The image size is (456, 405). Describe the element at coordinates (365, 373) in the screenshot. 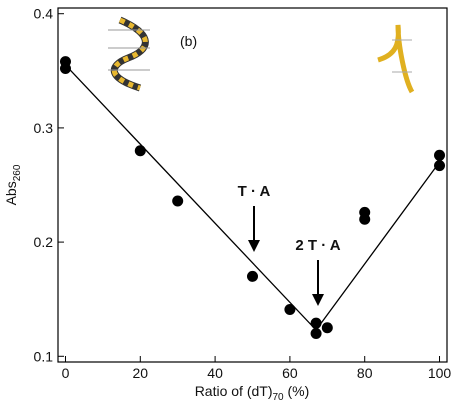

I see `x-tick-label: 80` at that location.